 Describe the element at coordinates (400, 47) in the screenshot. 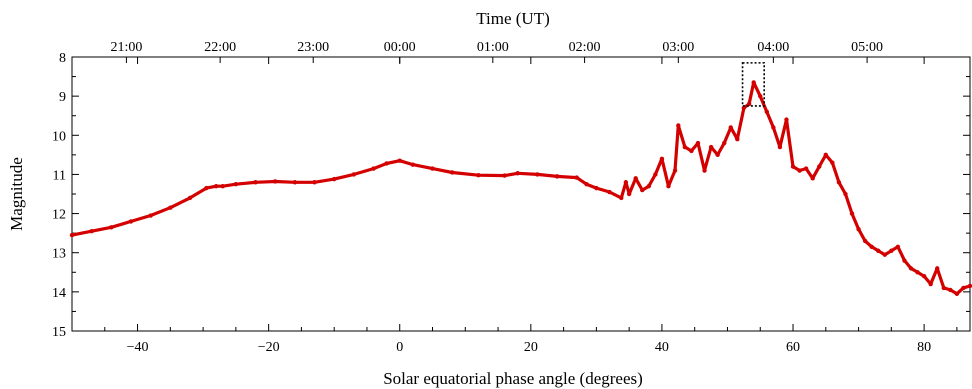

I see `top-tick-label: 00:00` at that location.